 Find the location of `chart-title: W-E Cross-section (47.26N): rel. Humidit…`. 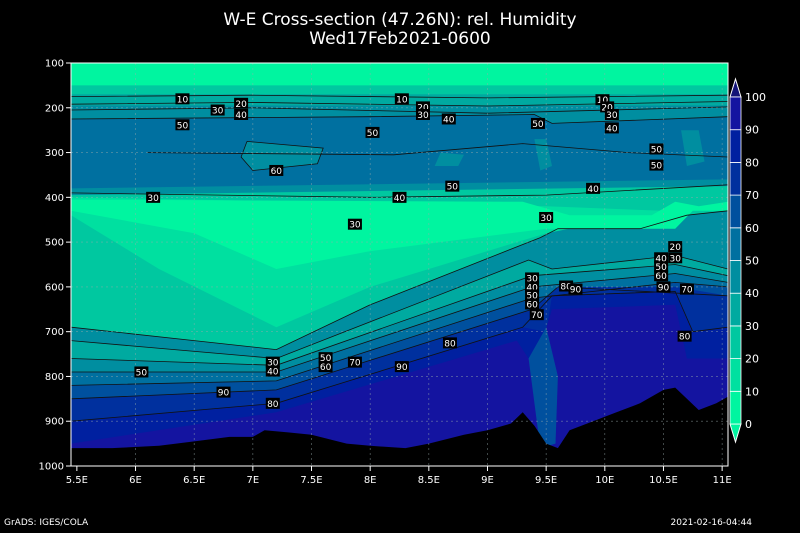

chart-title: W-E Cross-section (47.26N): rel. Humidit… is located at coordinates (400, 20).